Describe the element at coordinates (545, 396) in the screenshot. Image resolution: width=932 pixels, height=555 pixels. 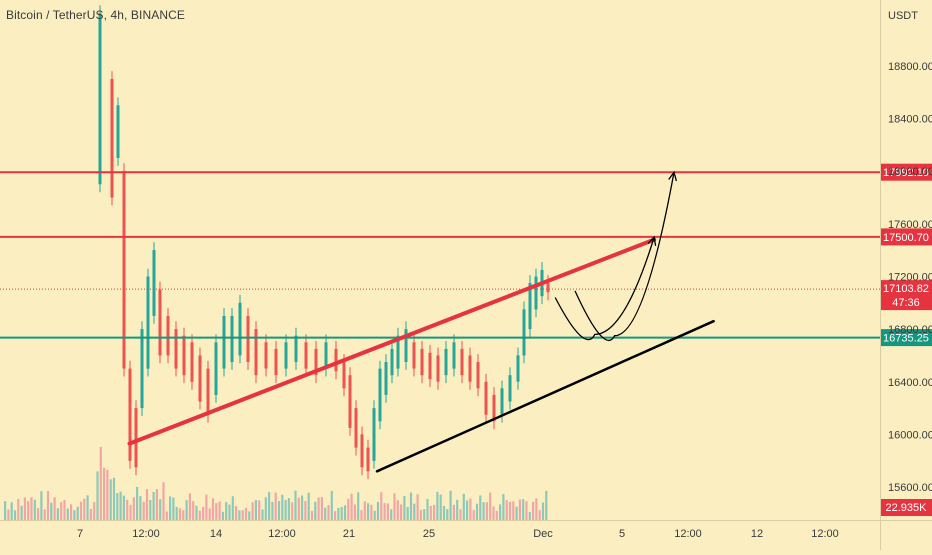
I see `channel-lower-line` at that location.